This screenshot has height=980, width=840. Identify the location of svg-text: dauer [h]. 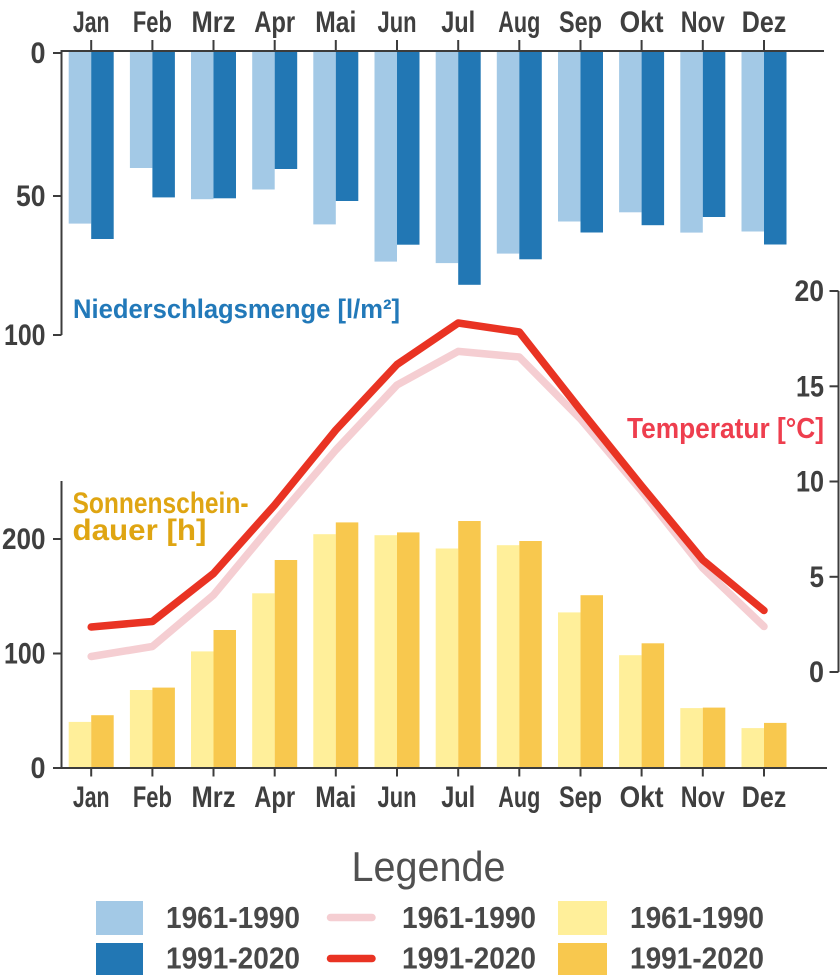
(140, 530).